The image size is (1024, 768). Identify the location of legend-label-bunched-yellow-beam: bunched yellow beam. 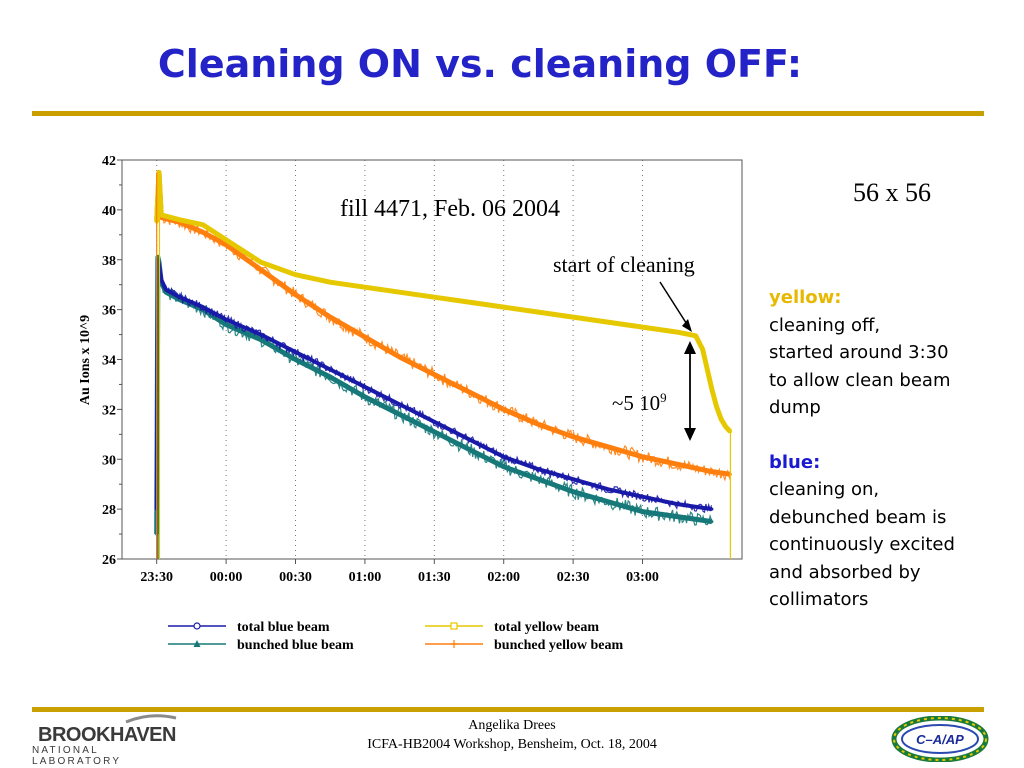
(558, 645).